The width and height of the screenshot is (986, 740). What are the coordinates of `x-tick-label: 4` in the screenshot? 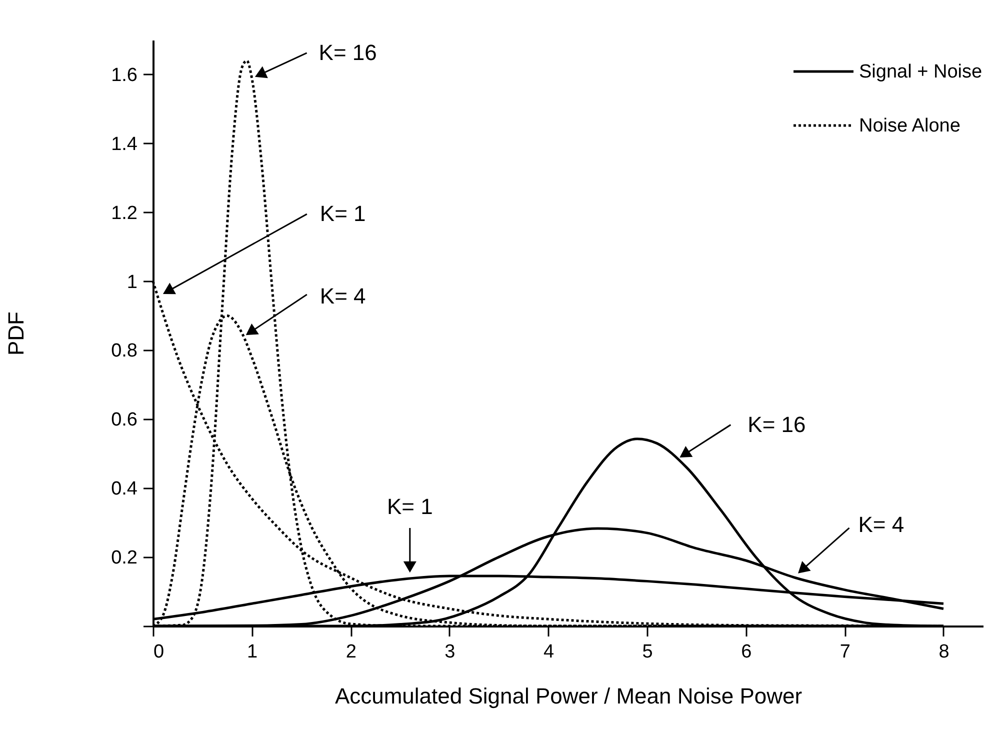 It's located at (548, 652).